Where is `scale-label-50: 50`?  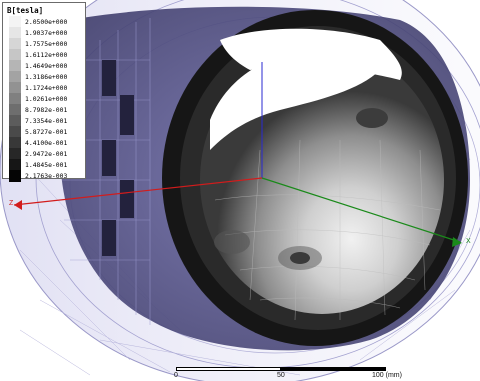
scale-label-50: 50 is located at coordinates (281, 375).